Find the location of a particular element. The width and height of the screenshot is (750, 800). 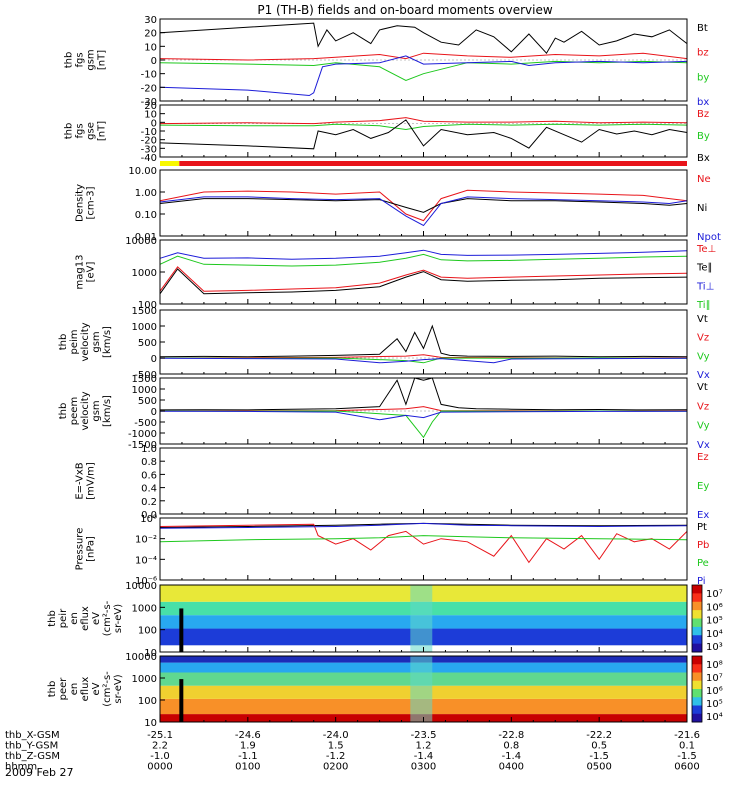

y-tick-label: 100 is located at coordinates (147, 305).